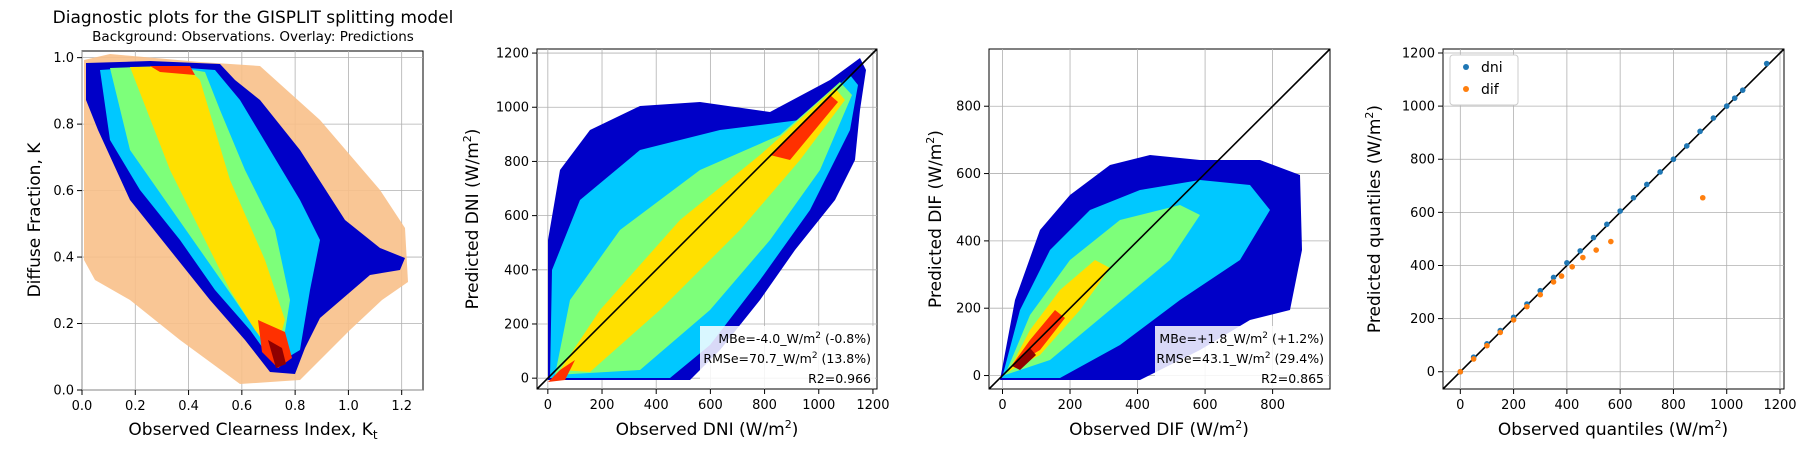 The height and width of the screenshot is (450, 1800). Describe the element at coordinates (252, 431) in the screenshot. I see `x-axis-label: Observed Clearness Index, Kt` at that location.